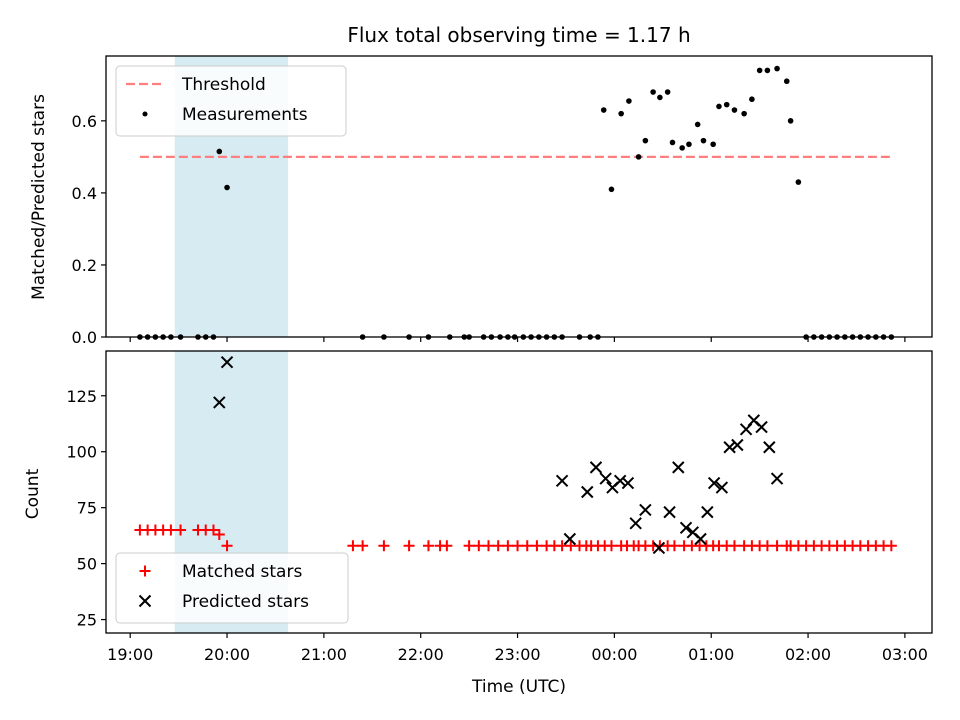  Describe the element at coordinates (517, 339) in the screenshot. I see `top-panel-x-ticks` at that location.